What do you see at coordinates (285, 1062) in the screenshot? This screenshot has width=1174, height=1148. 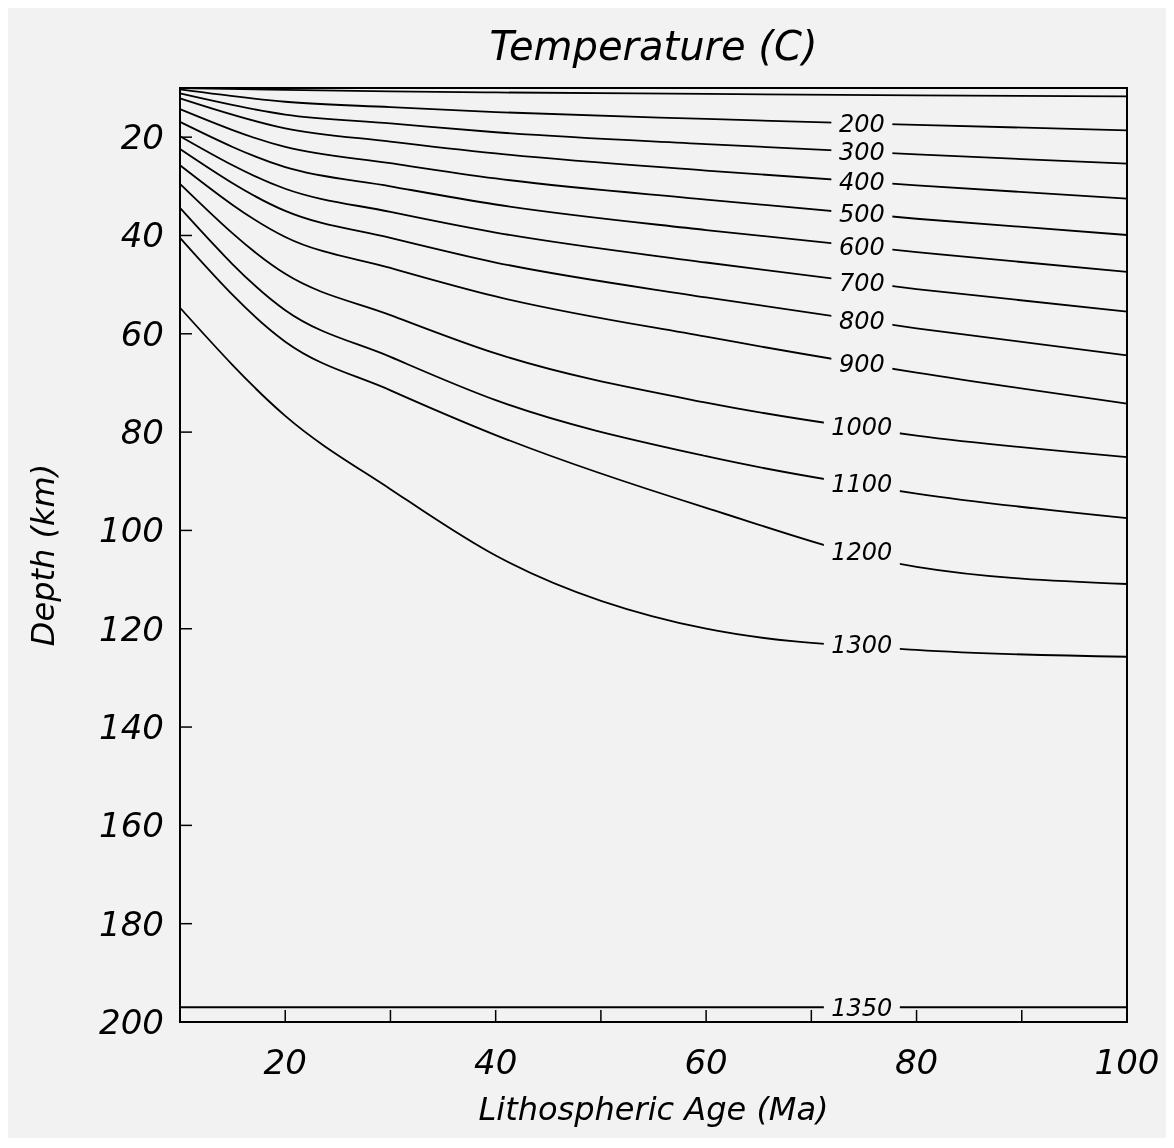 I see `x-tick-label: 20` at bounding box center [285, 1062].